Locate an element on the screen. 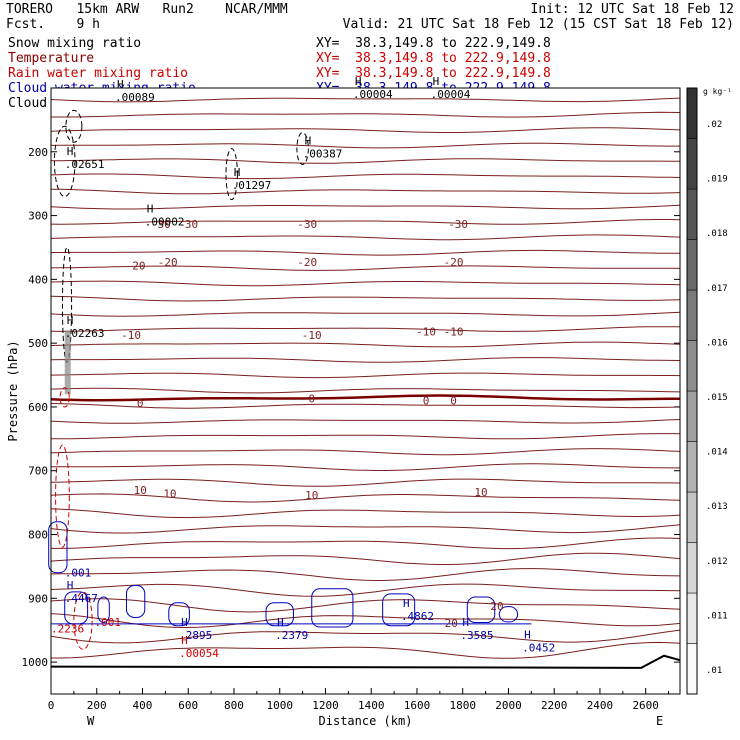 This screenshot has height=740, width=740. y-tick-label: 500 is located at coordinates (38, 343).